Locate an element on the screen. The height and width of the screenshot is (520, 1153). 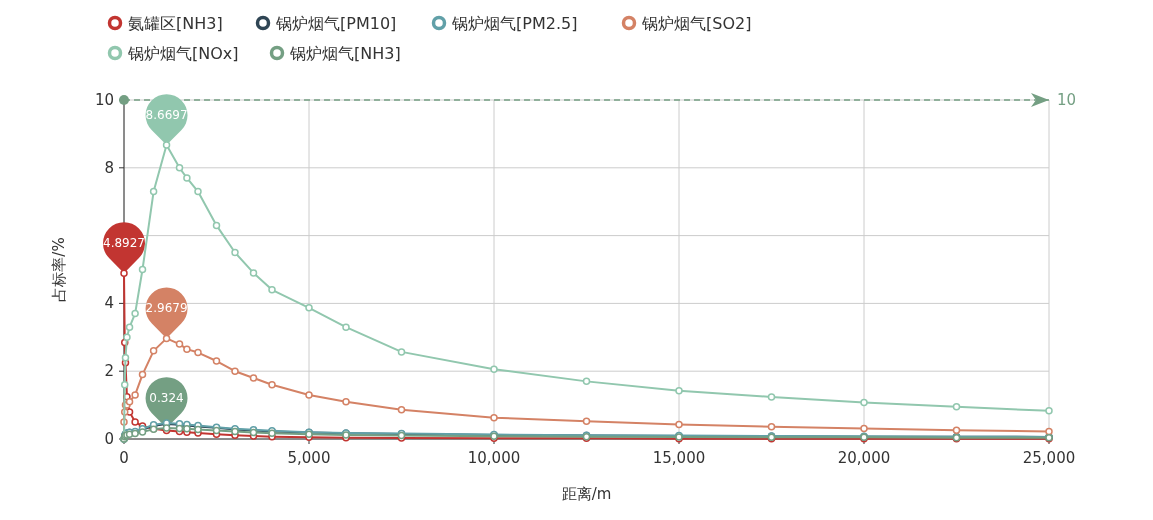
x-tick-label: 15,000 is located at coordinates (679, 458).